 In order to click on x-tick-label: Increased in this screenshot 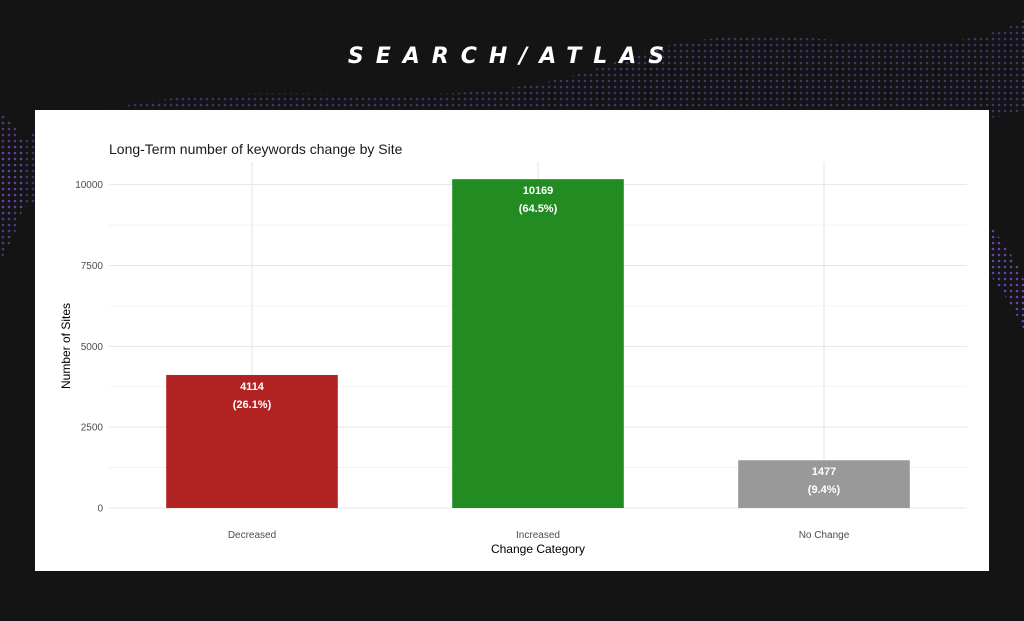, I will do `click(538, 535)`.